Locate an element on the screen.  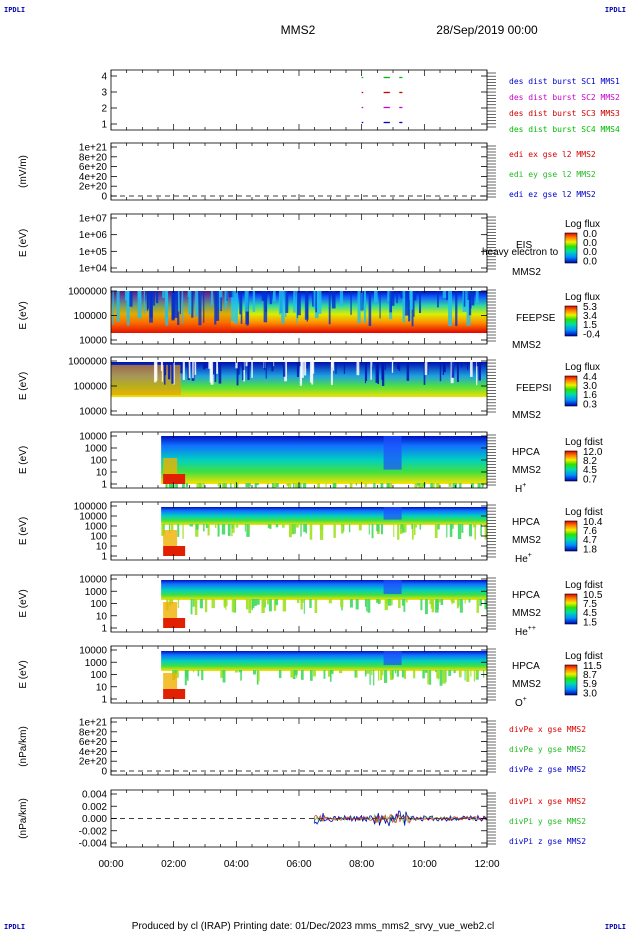
colorbar-tick: 10.5 is located at coordinates (593, 595).